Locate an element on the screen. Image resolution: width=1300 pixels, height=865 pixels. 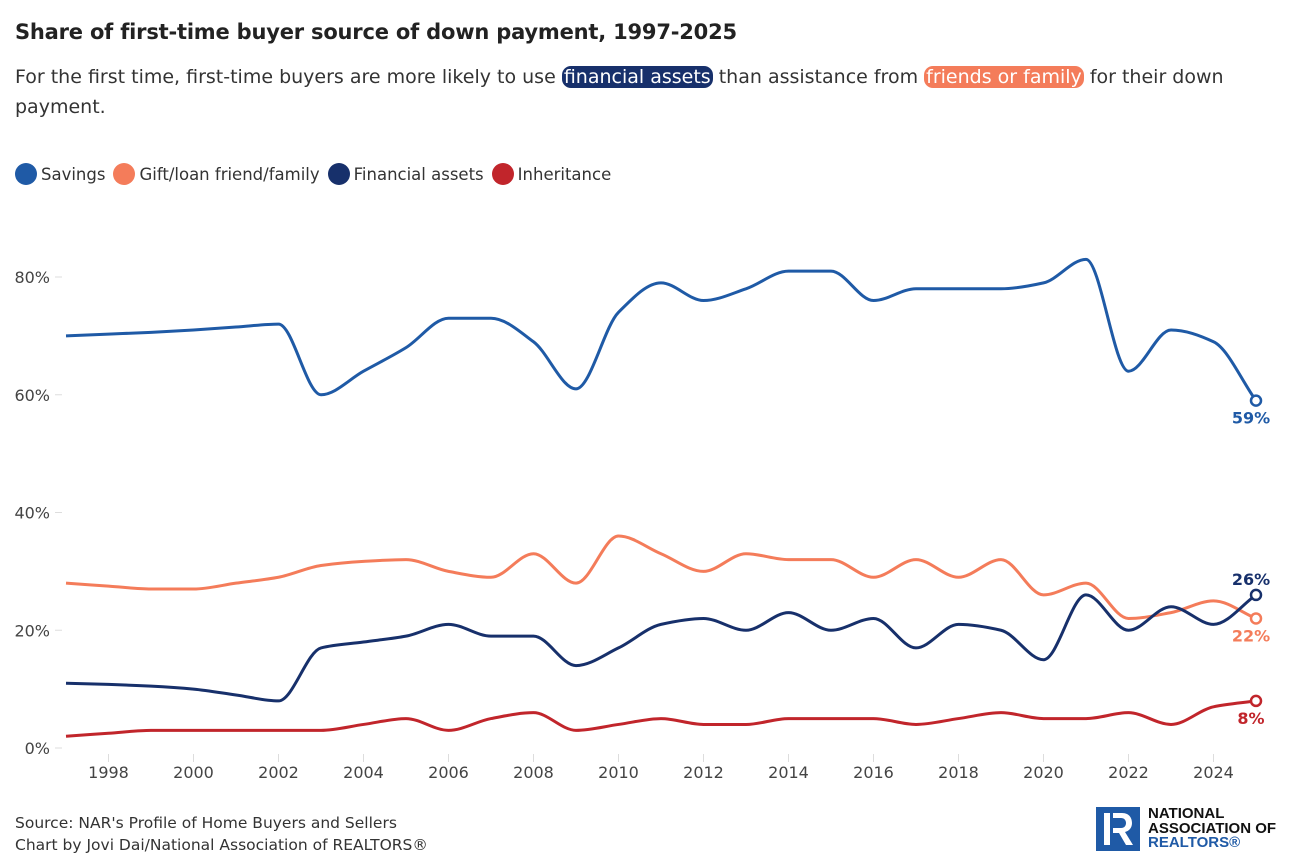
x-tick-label: 2022 is located at coordinates (1128, 772).